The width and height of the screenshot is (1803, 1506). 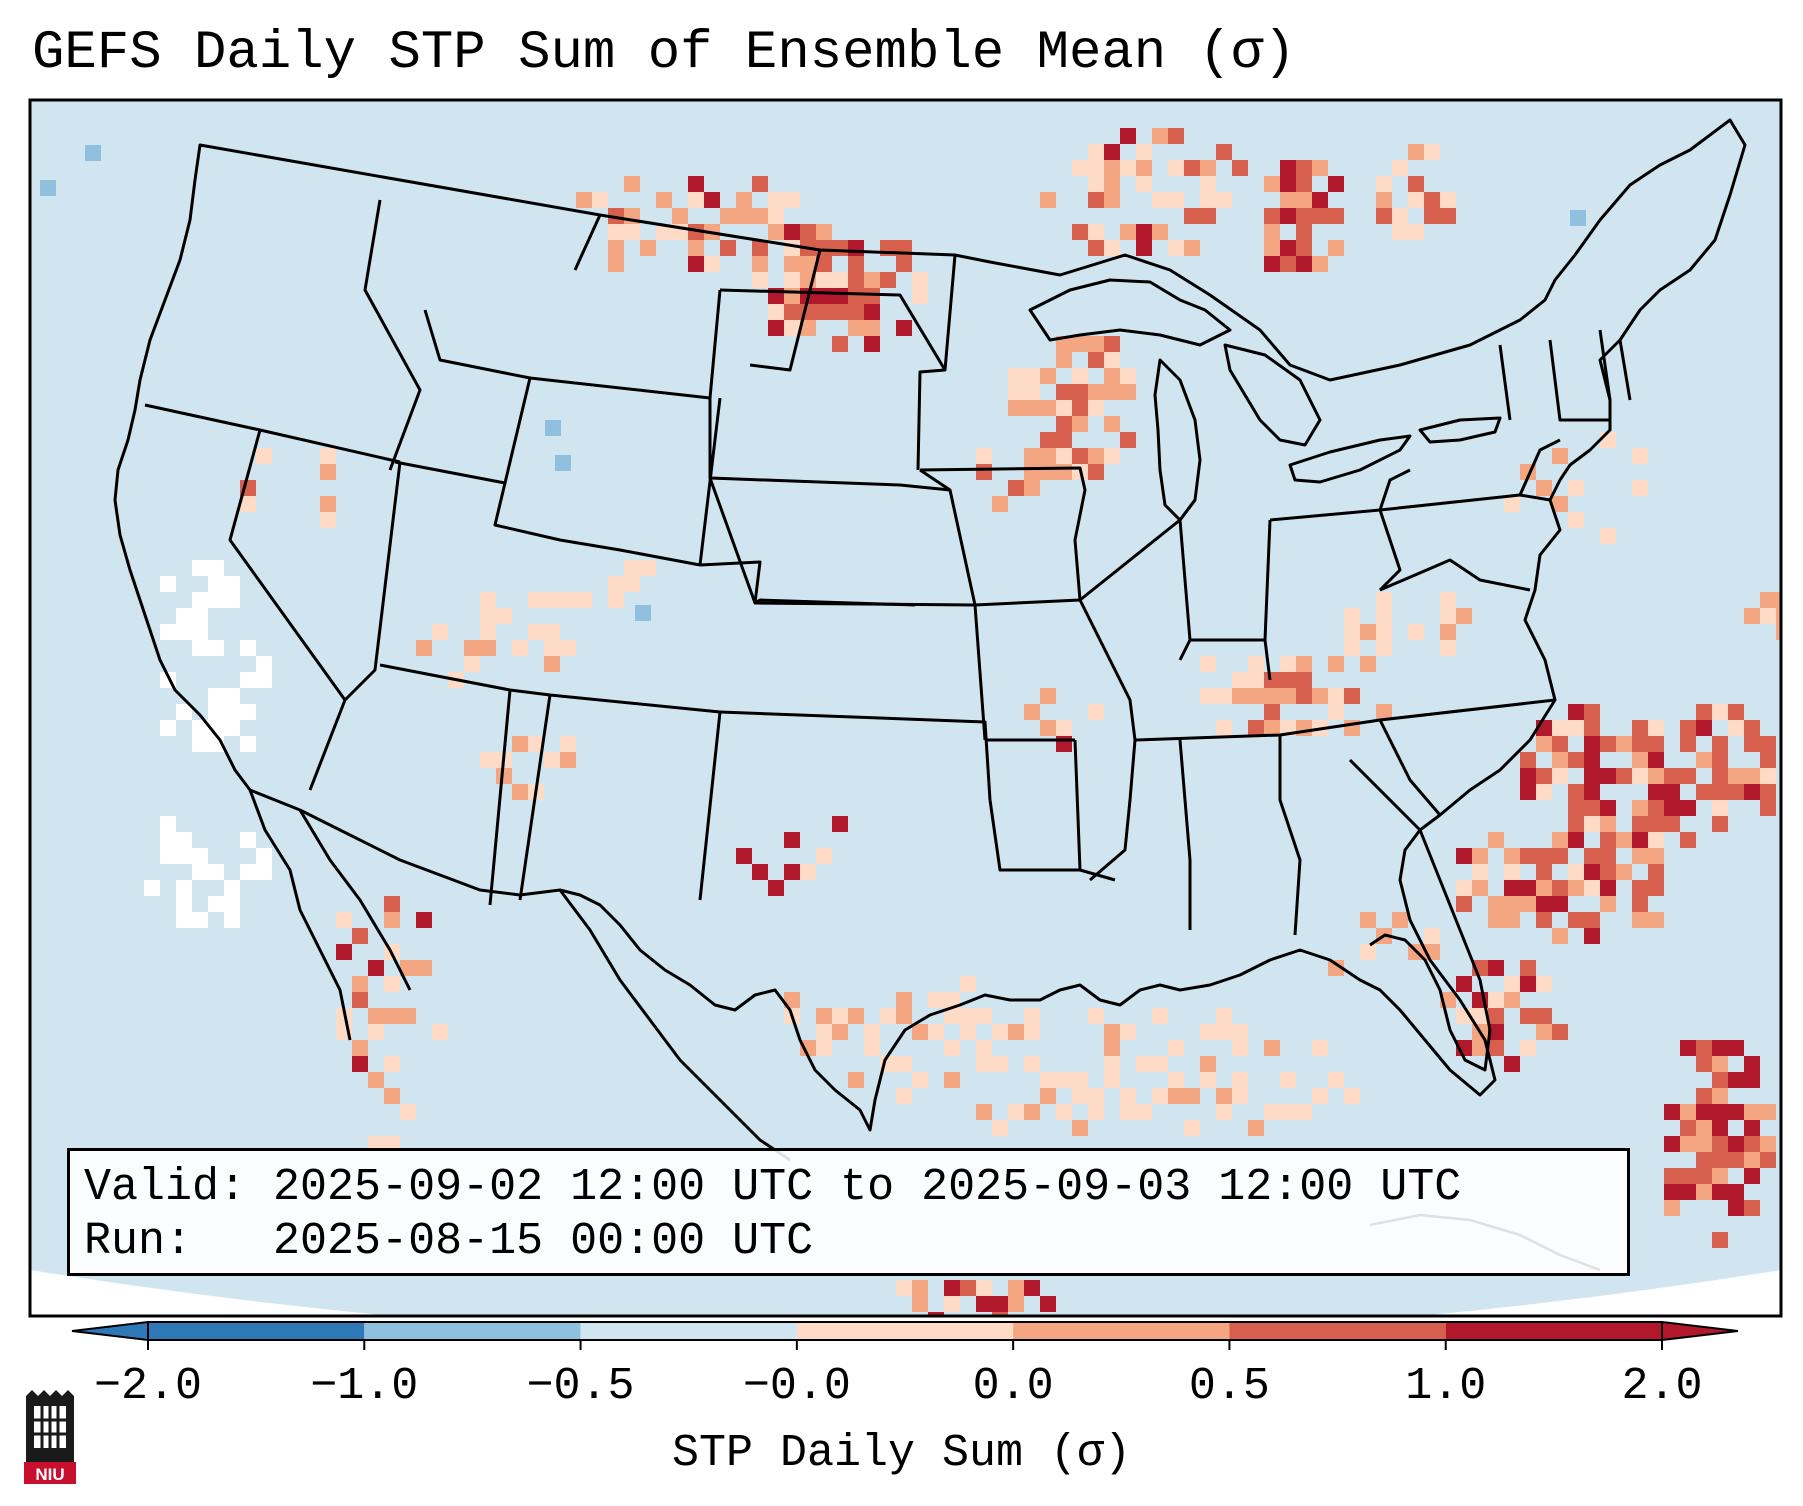 I want to click on lake-erie, so click(x=1350, y=459).